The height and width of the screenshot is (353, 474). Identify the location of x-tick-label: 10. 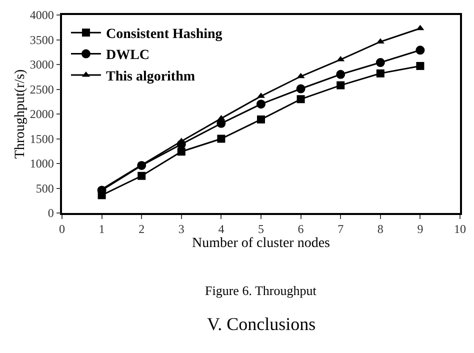
(460, 229).